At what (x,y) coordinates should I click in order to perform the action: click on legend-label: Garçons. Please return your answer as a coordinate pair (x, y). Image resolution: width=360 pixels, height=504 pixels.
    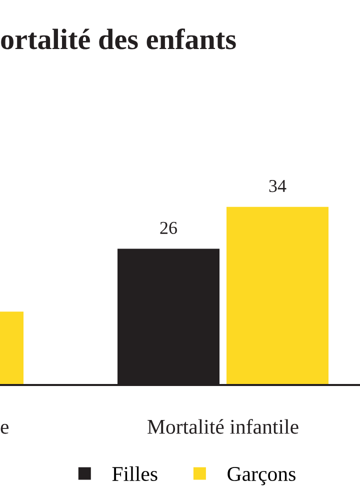
    Looking at the image, I should click on (262, 476).